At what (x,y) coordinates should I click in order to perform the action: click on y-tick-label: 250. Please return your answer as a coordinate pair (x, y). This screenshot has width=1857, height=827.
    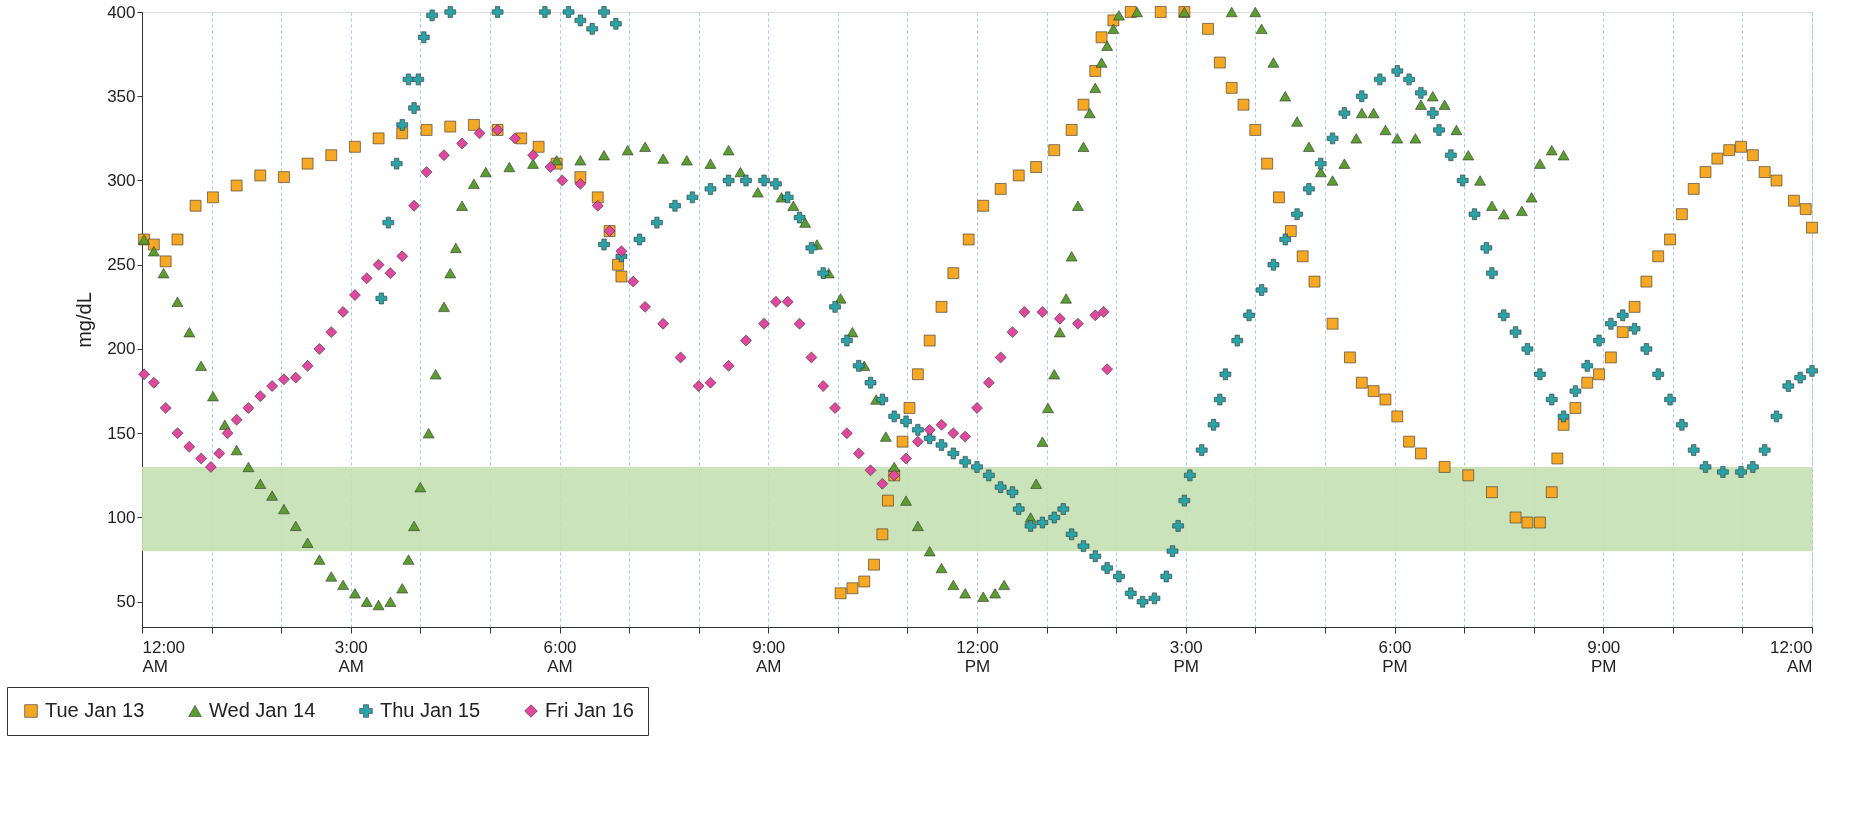
    Looking at the image, I should click on (121, 265).